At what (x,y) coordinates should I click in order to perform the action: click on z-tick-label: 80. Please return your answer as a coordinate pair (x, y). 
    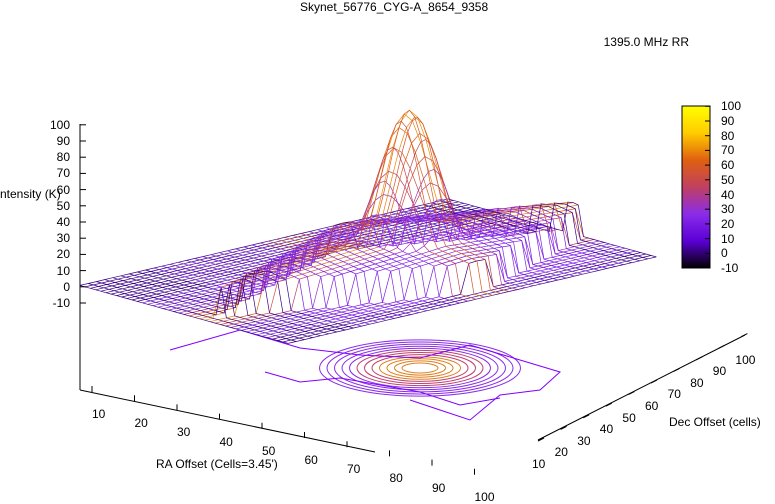
    Looking at the image, I should click on (63, 157).